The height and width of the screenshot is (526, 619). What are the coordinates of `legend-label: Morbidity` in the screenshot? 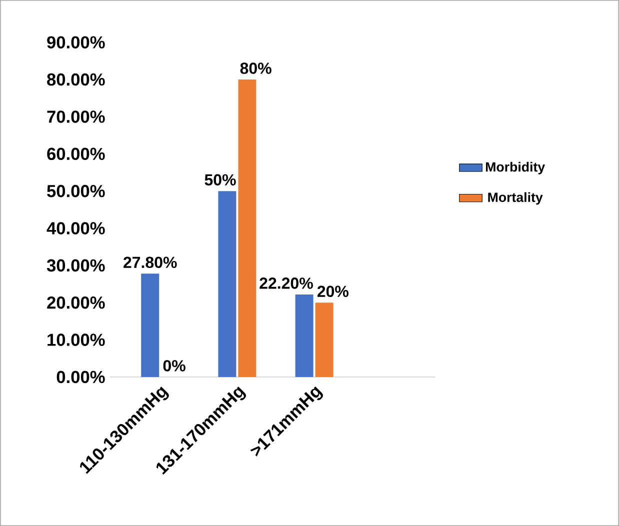 It's located at (516, 168).